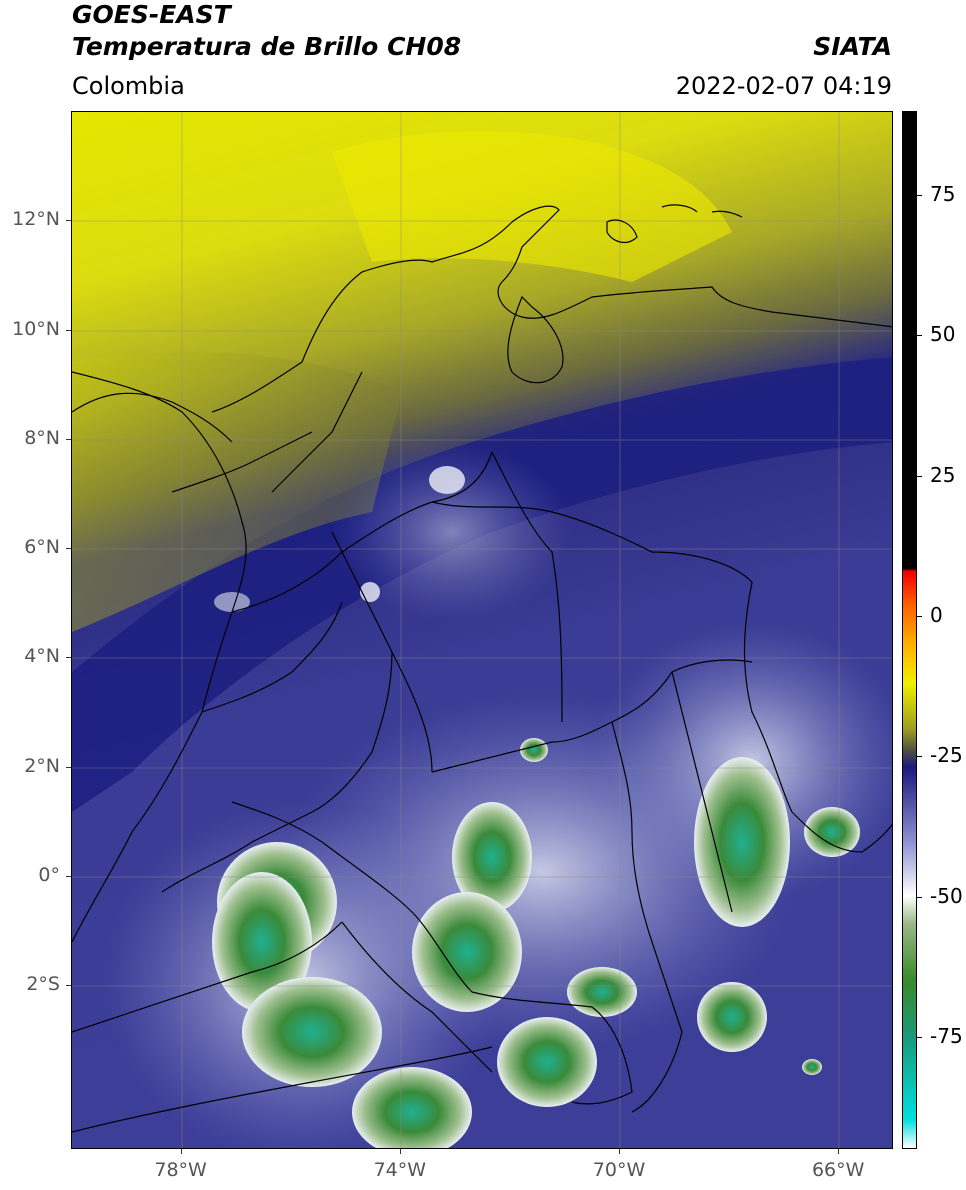 This screenshot has width=966, height=1190. What do you see at coordinates (838, 1170) in the screenshot?
I see `lon-tick-label: 66°W` at bounding box center [838, 1170].